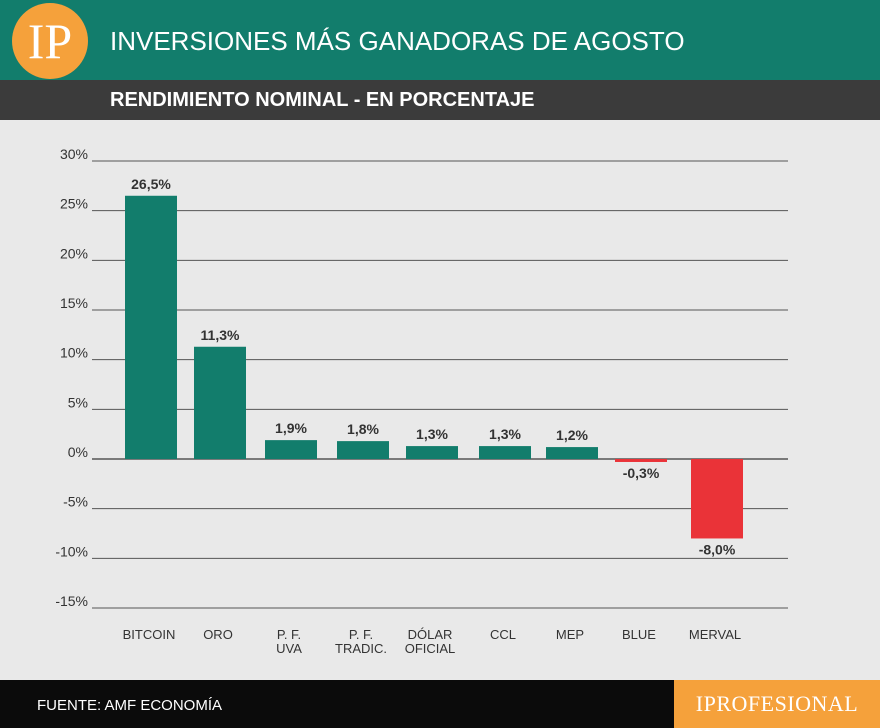 Image resolution: width=880 pixels, height=728 pixels. I want to click on y-tick-label: 20%, so click(74, 253).